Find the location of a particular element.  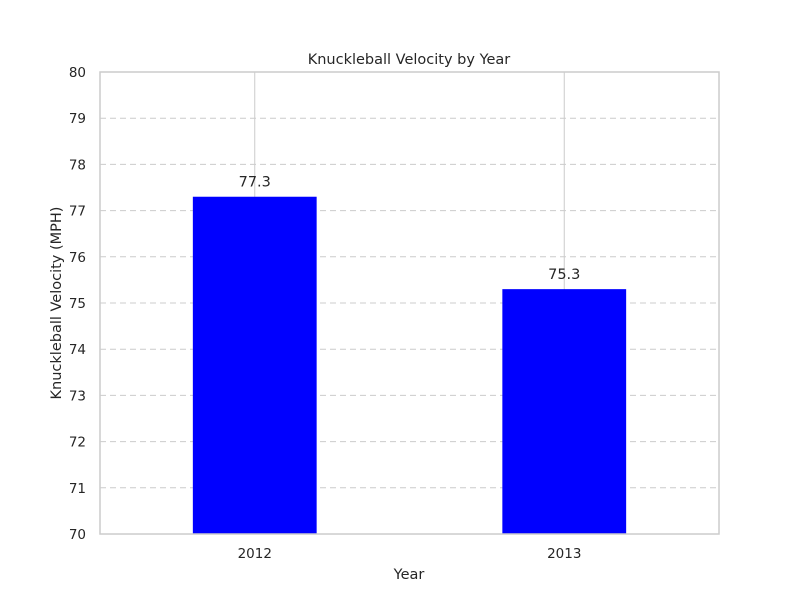

y-tick-label: 78 is located at coordinates (77, 165).